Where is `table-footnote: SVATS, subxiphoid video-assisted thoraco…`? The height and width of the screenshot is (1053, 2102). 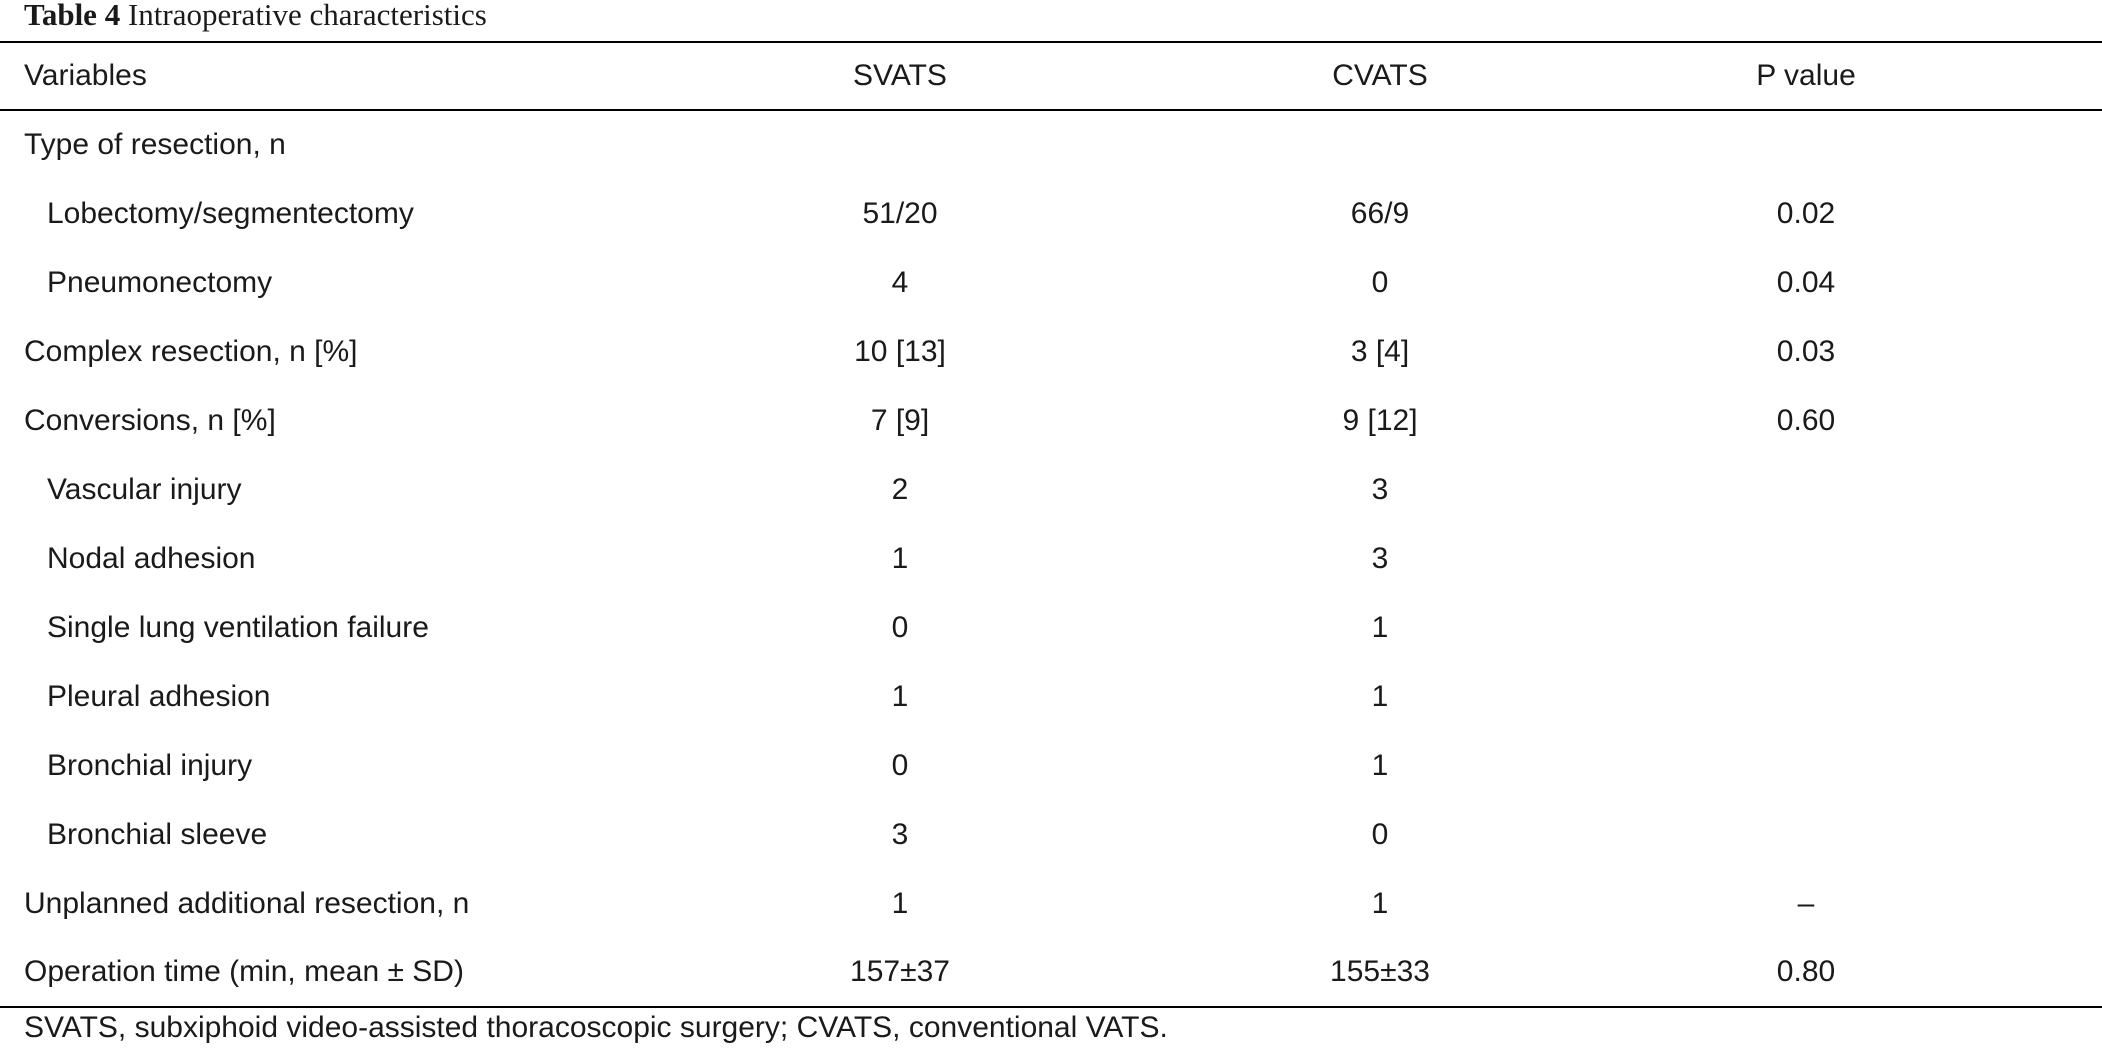
table-footnote: SVATS, subxiphoid video-assisted thoraco… is located at coordinates (596, 1027).